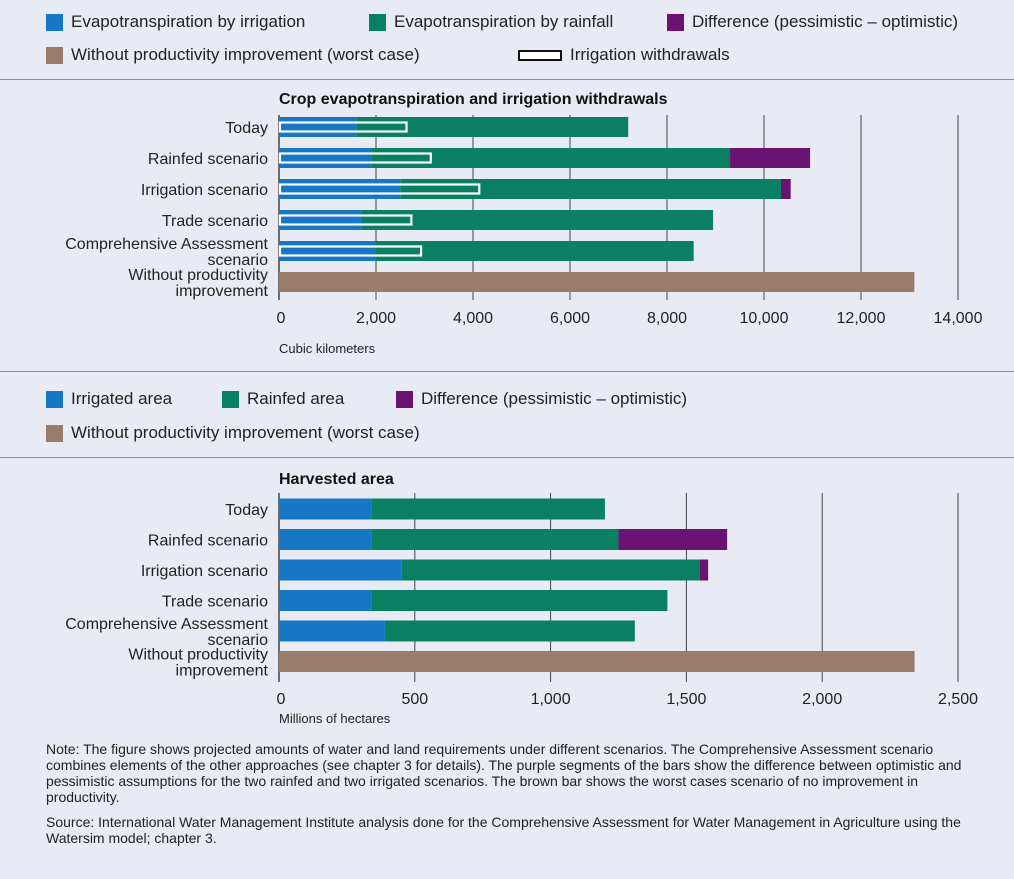  I want to click on x-tick-label: 1,000, so click(551, 699).